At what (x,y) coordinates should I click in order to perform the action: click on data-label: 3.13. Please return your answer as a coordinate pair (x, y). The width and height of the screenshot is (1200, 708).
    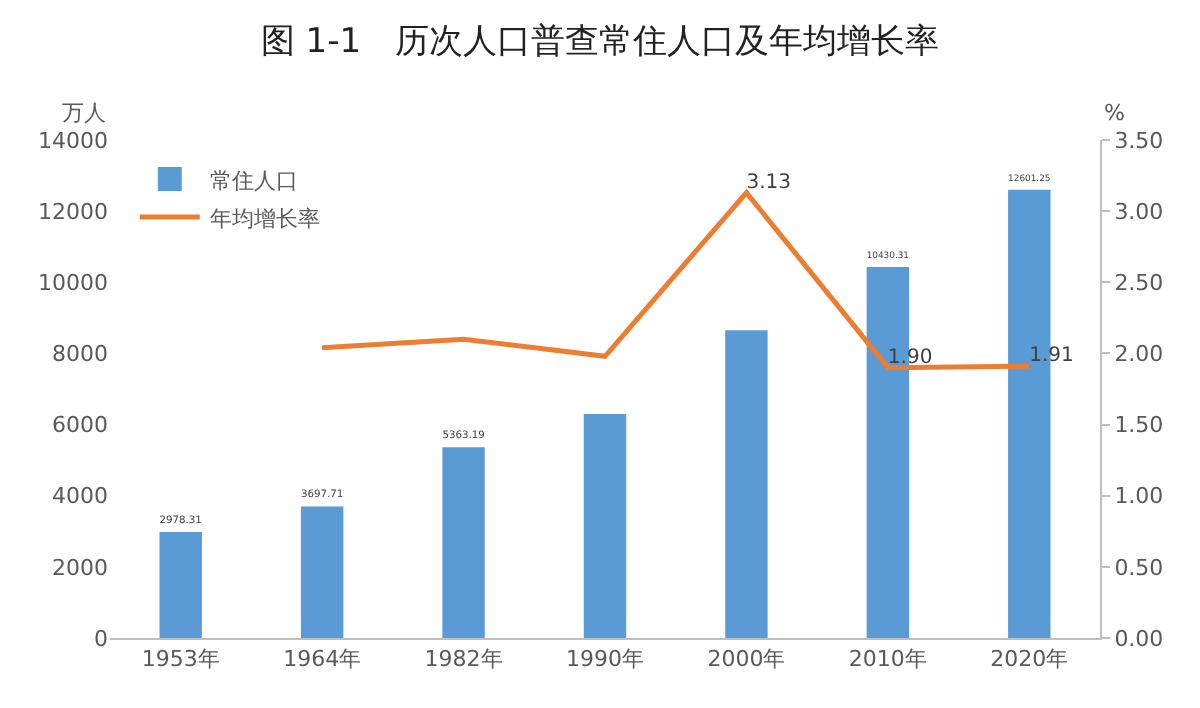
    Looking at the image, I should click on (768, 182).